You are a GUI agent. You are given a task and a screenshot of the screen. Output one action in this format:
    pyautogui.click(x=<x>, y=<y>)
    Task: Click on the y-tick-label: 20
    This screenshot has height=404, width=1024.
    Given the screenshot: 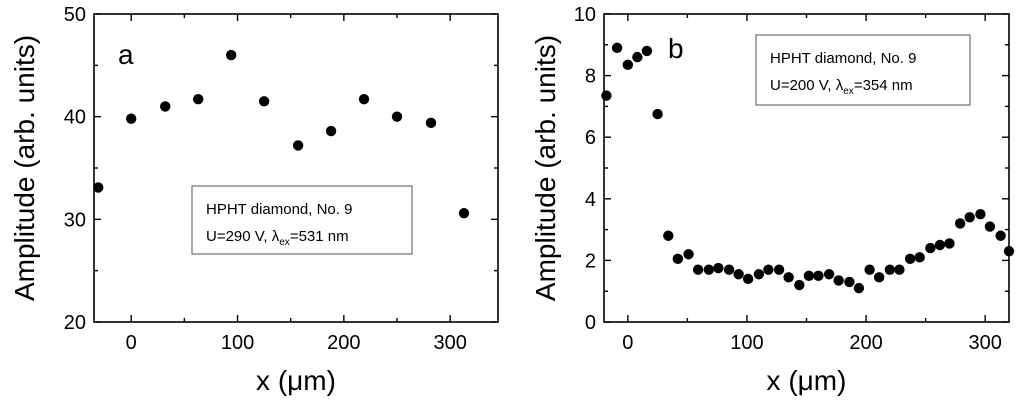 What is the action you would take?
    pyautogui.click(x=75, y=323)
    